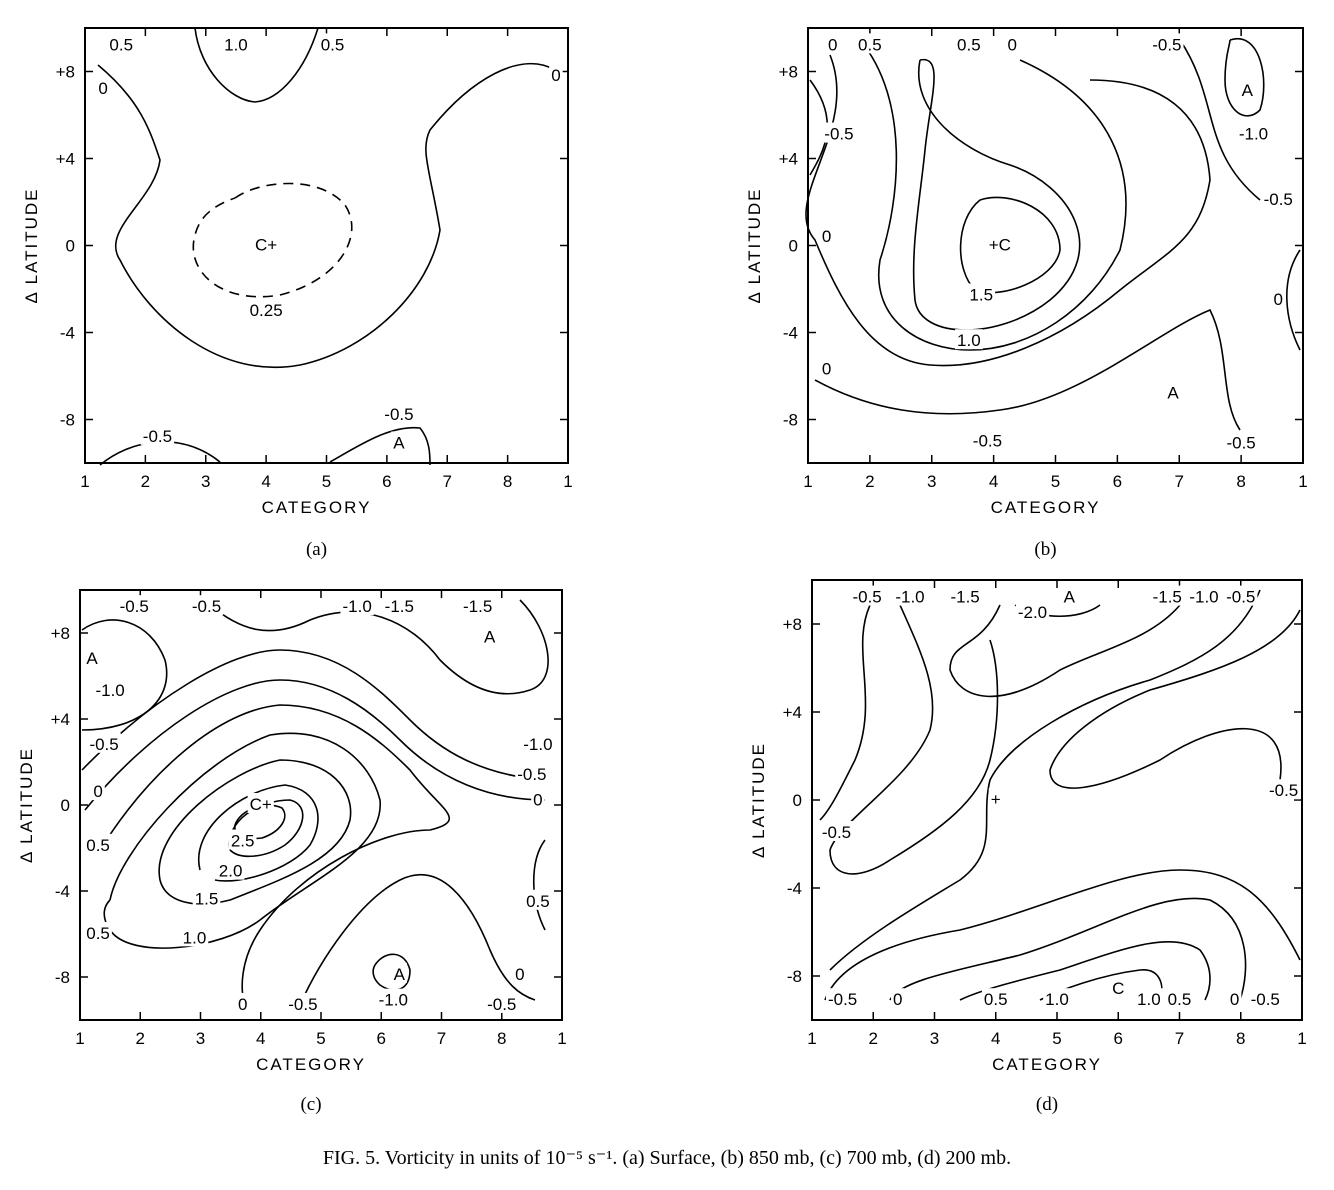  What do you see at coordinates (1053, 234) in the screenshot?
I see `contours-b` at bounding box center [1053, 234].